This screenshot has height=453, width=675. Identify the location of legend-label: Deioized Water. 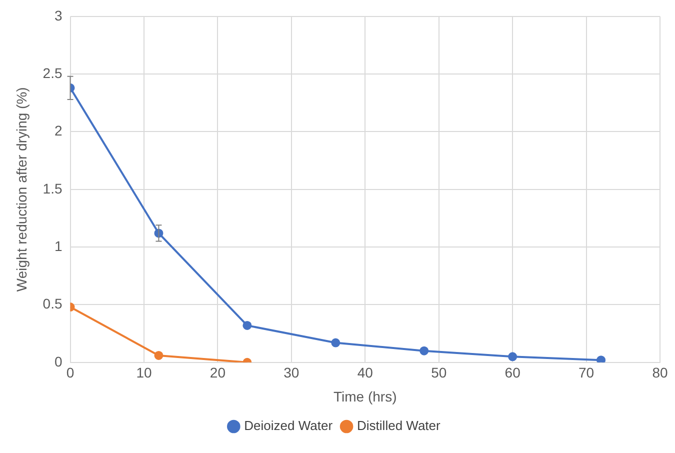
(289, 426).